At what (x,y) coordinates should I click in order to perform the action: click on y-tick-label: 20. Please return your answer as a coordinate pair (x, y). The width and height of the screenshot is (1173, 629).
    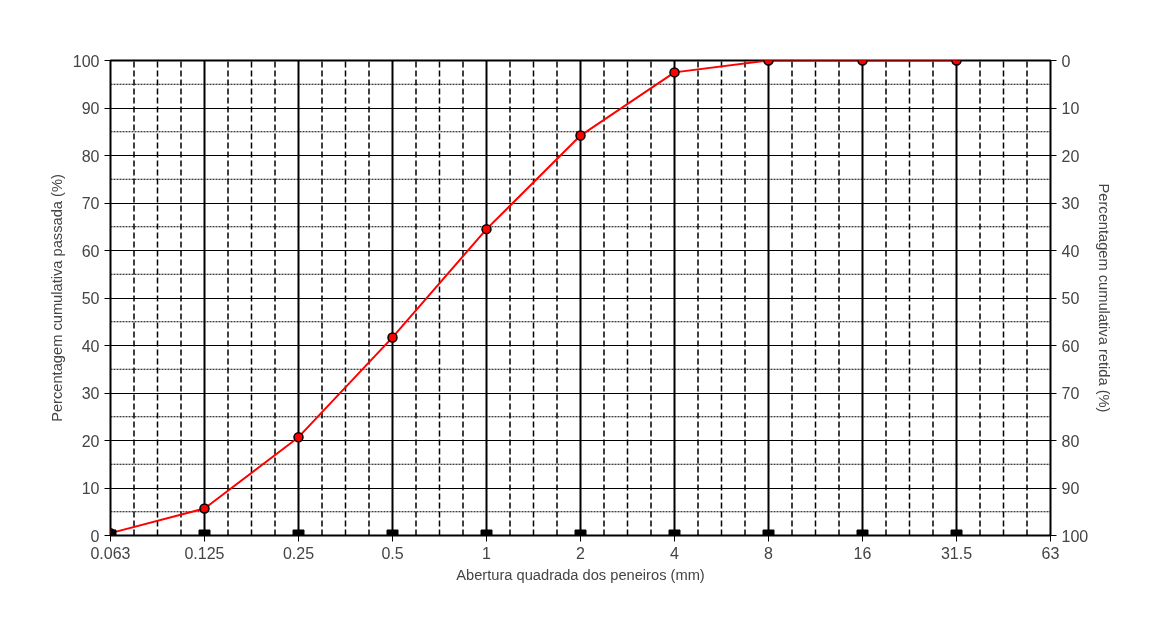
    Looking at the image, I should click on (90, 441).